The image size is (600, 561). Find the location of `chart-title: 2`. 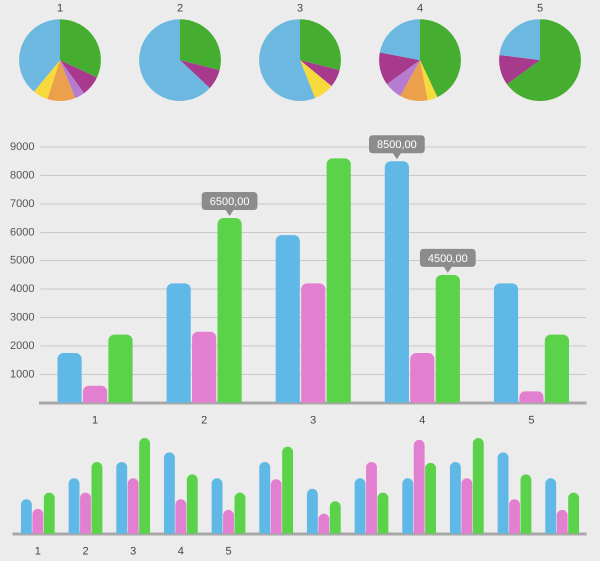

chart-title: 2 is located at coordinates (180, 8).